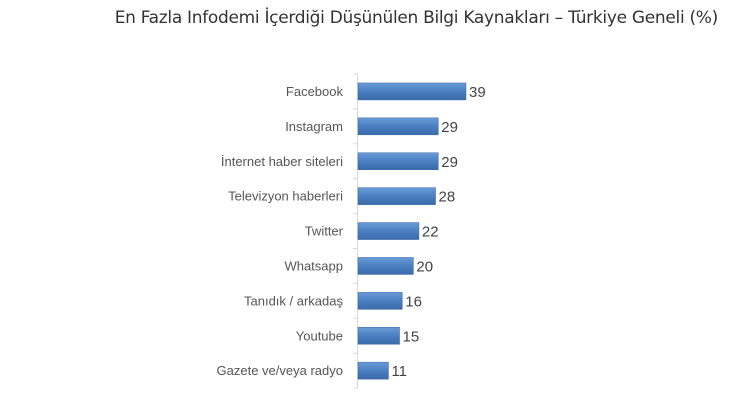 This screenshot has height=401, width=750. What do you see at coordinates (447, 197) in the screenshot?
I see `data-label: 28` at bounding box center [447, 197].